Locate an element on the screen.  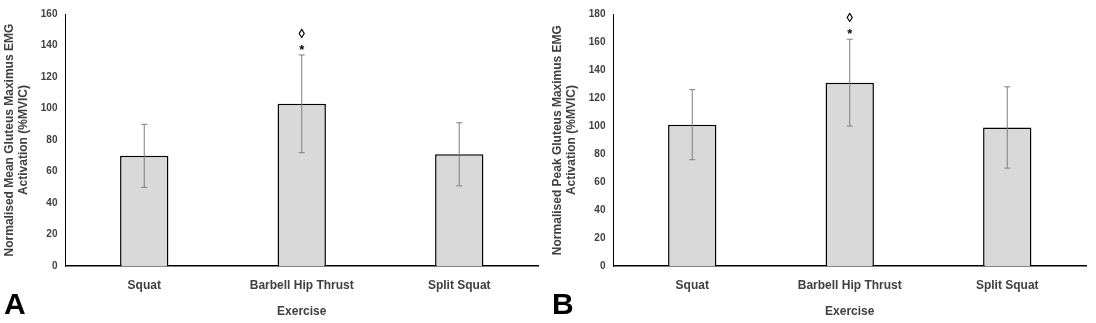
text: A is located at coordinates (15, 304).